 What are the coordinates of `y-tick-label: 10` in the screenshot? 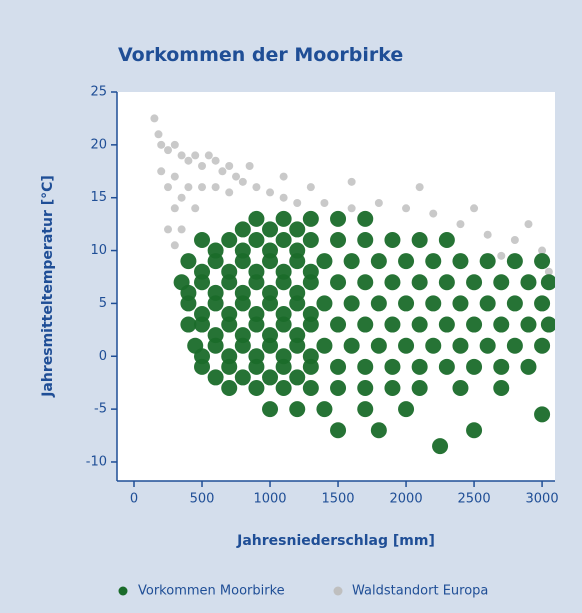 It's located at (98, 250).